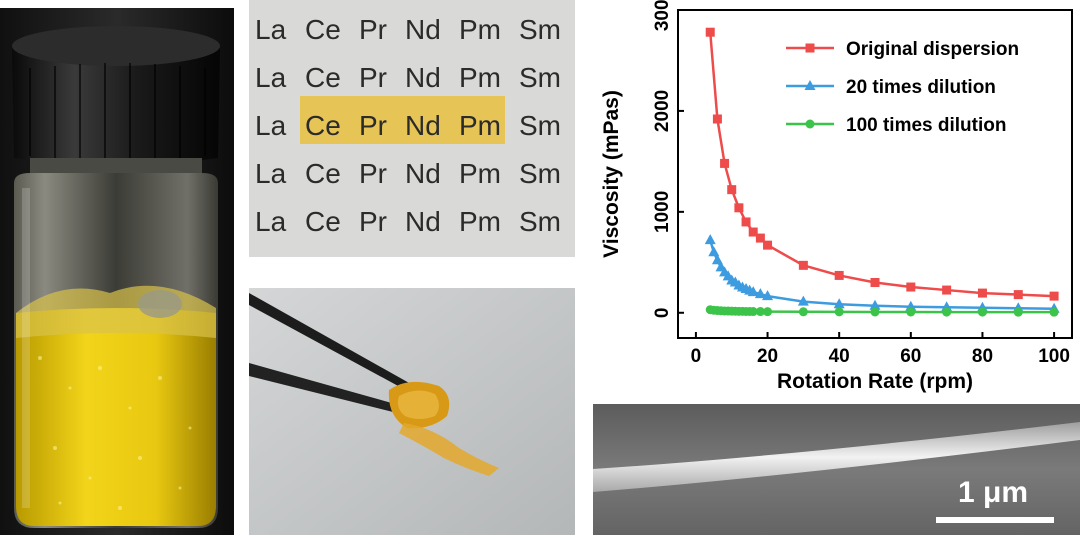 The height and width of the screenshot is (535, 1080). Describe the element at coordinates (338, 346) in the screenshot. I see `tweezer-tip-upper-icon` at that location.